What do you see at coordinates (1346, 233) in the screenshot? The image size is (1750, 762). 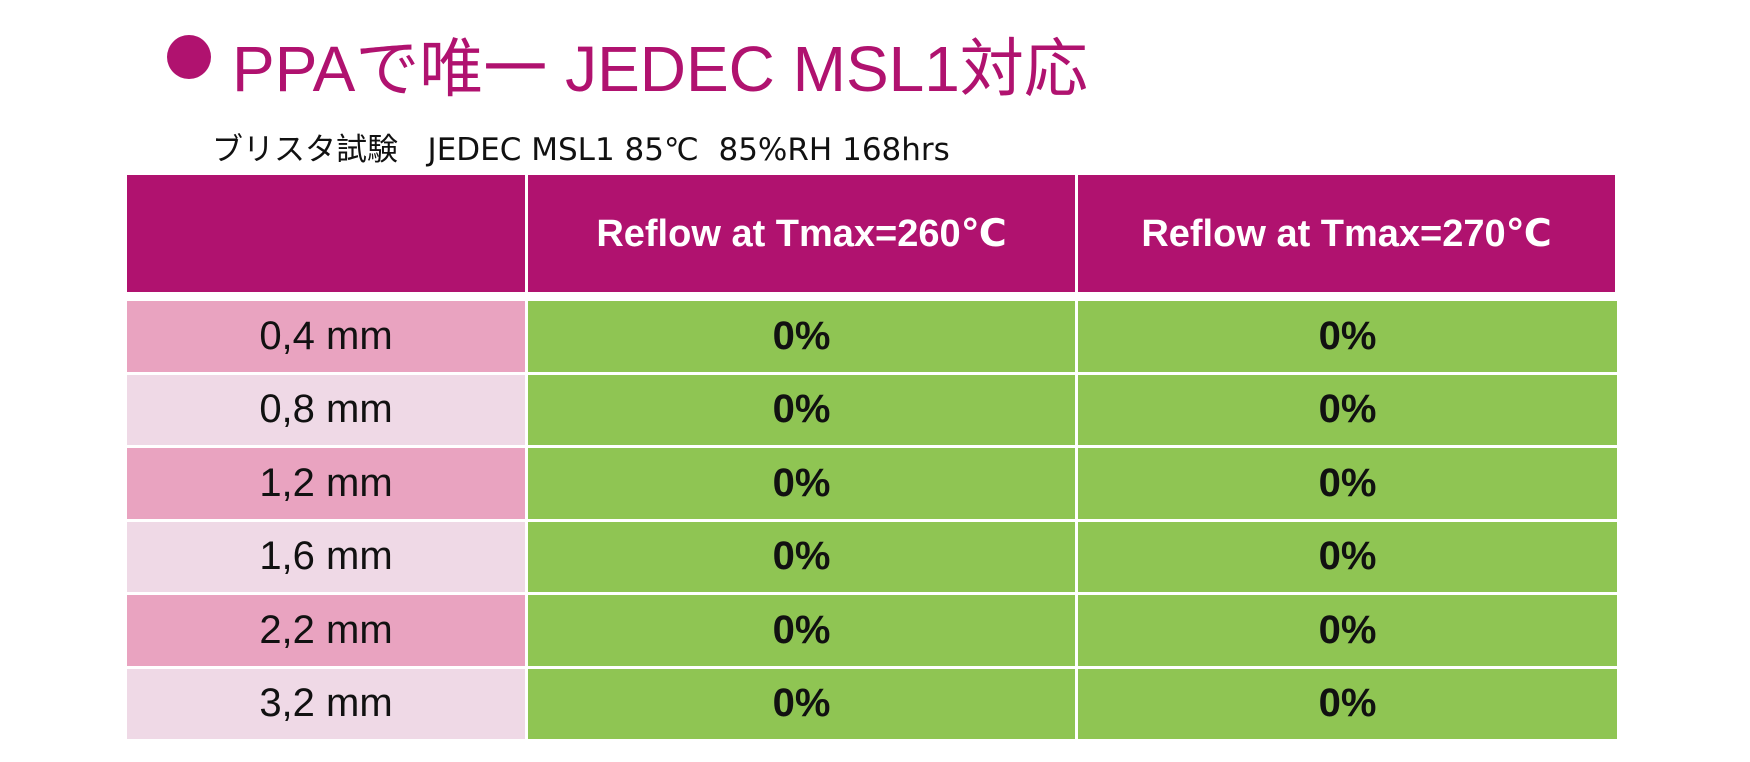 I see `column-header: Reflow at Tmax=270℃` at bounding box center [1346, 233].